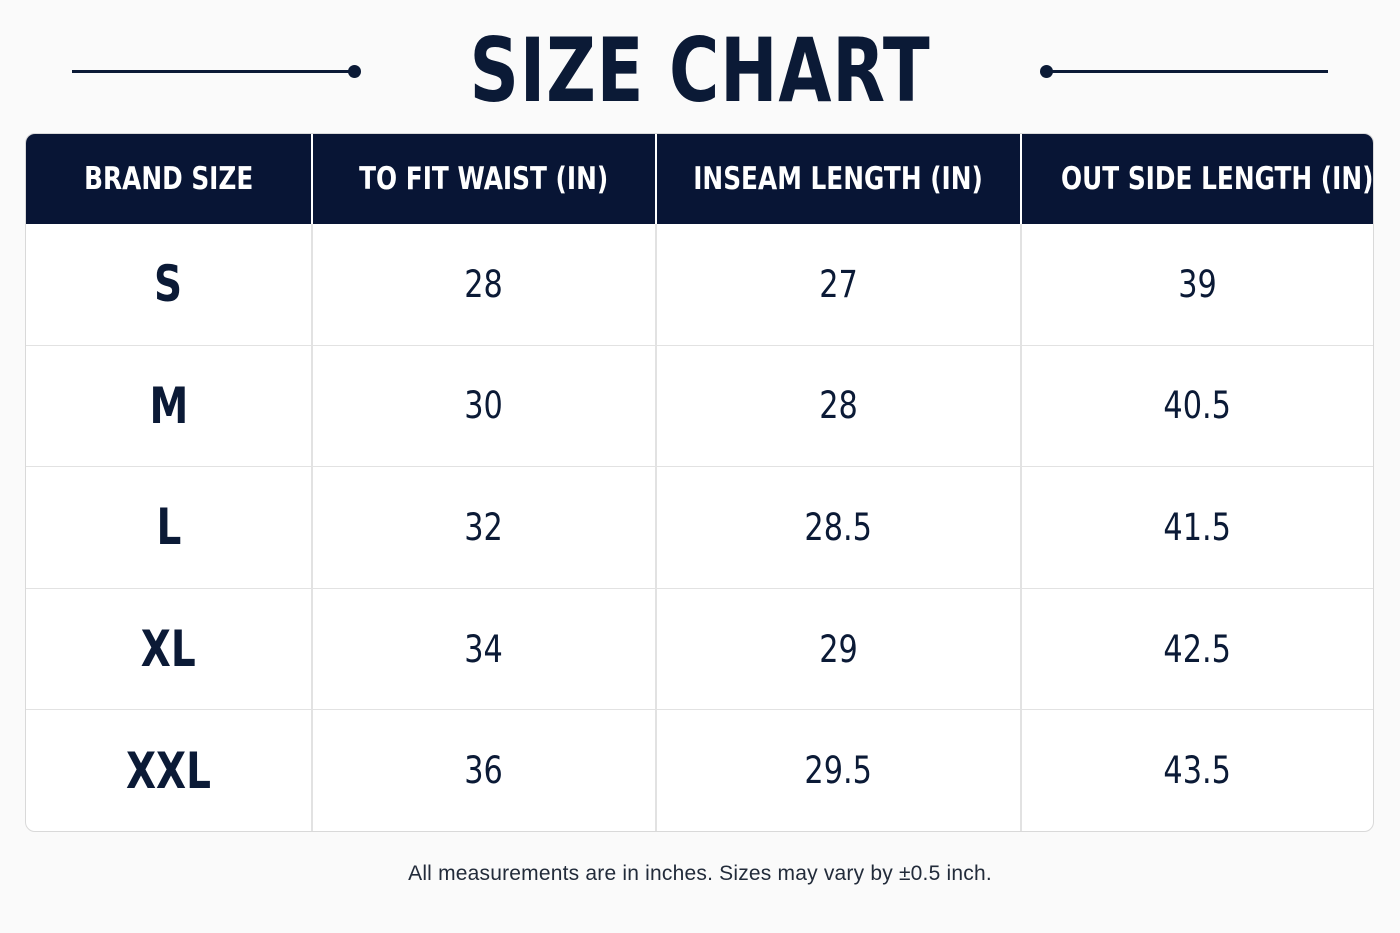  I want to click on inseam-cell: 29.5, so click(838, 770).